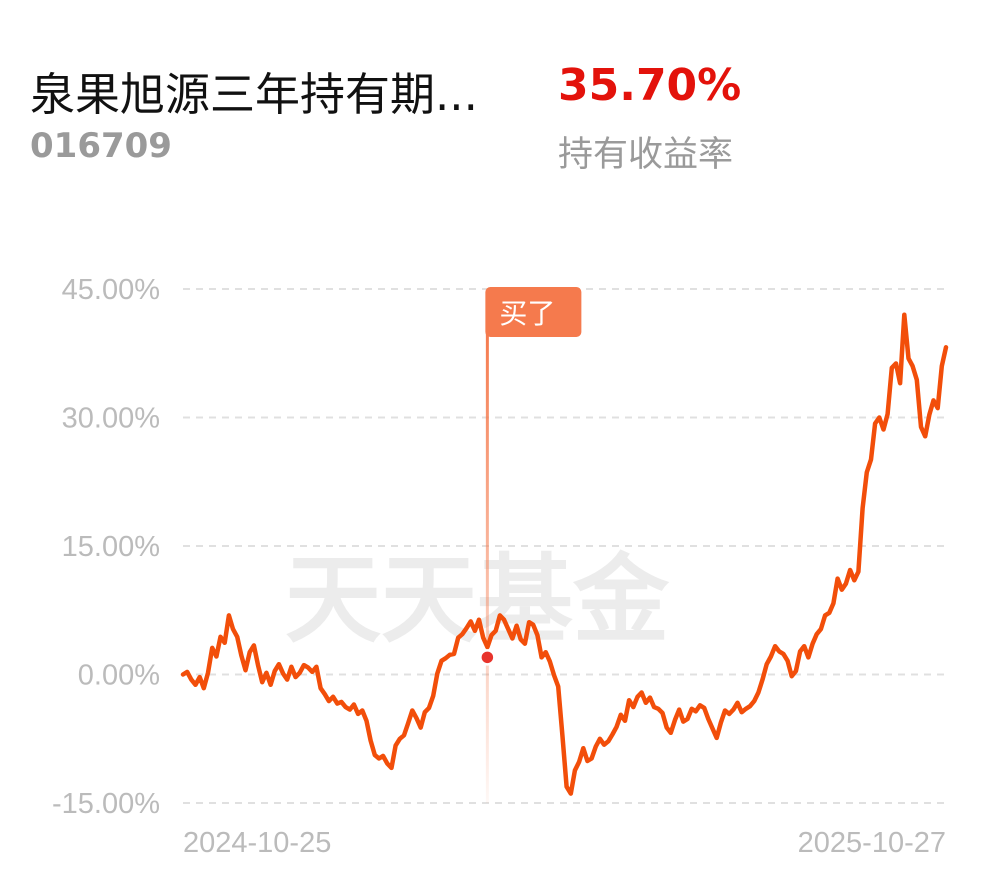 The image size is (990, 878). I want to click on buy-marker-badge, so click(533, 312).